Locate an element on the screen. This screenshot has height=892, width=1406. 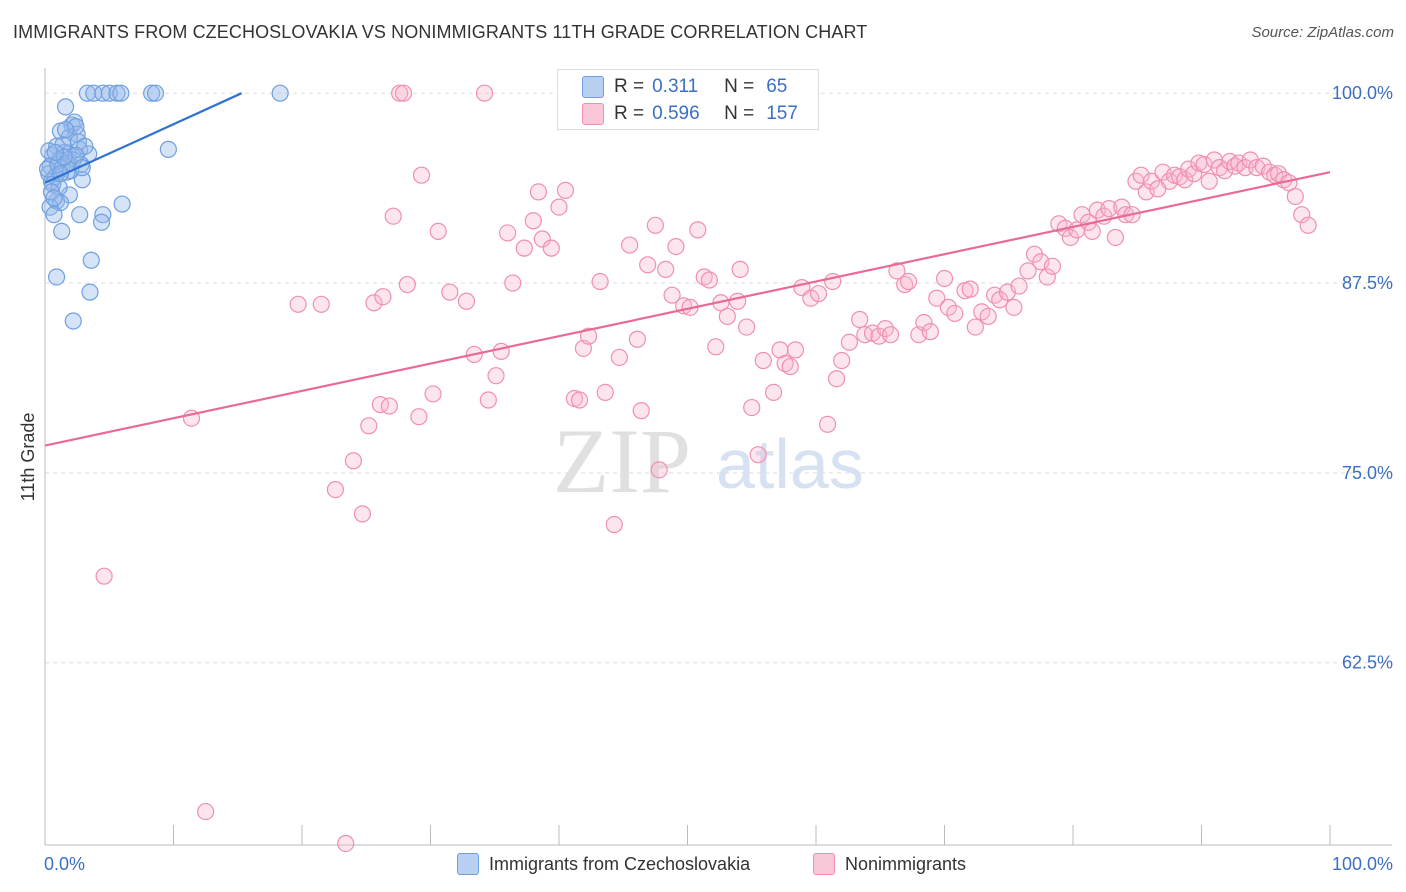
legend-swatch-blue is located at coordinates (468, 864).